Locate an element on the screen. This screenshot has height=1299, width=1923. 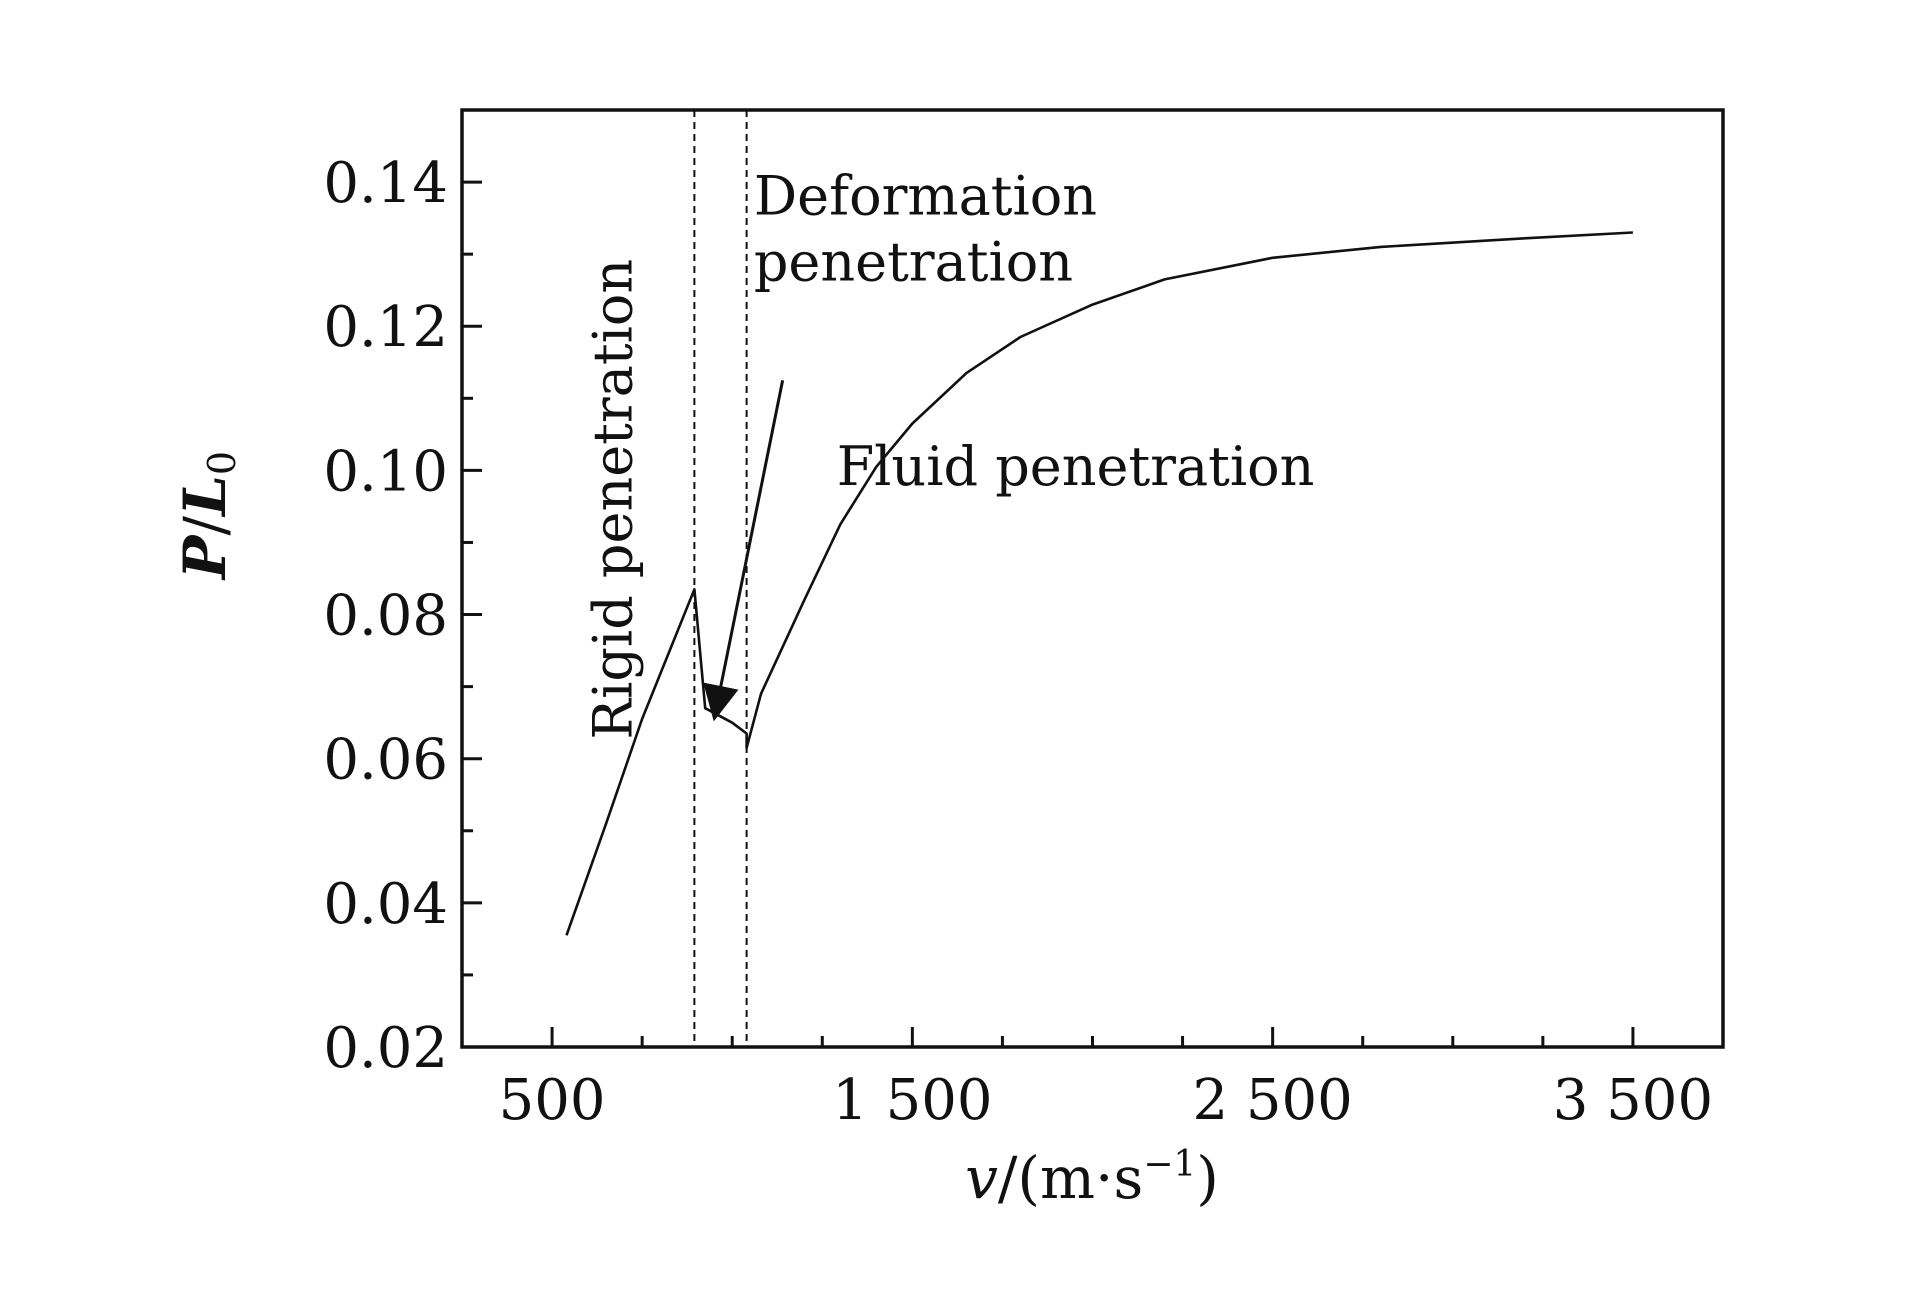
y-axis-label-l: L is located at coordinates (205, 496).